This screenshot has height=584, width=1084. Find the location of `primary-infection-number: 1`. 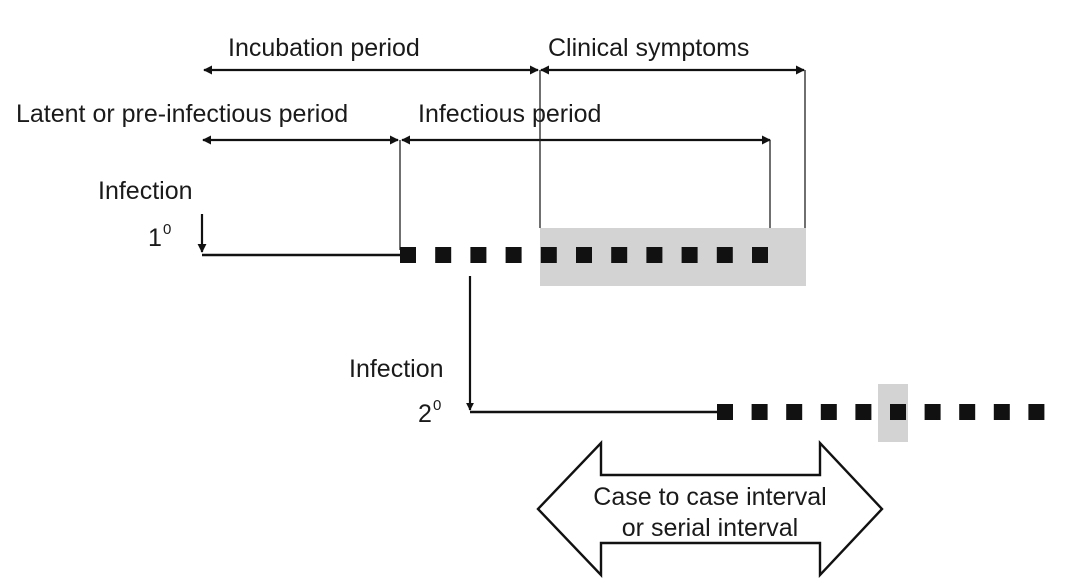

primary-infection-number: 1 is located at coordinates (155, 238).